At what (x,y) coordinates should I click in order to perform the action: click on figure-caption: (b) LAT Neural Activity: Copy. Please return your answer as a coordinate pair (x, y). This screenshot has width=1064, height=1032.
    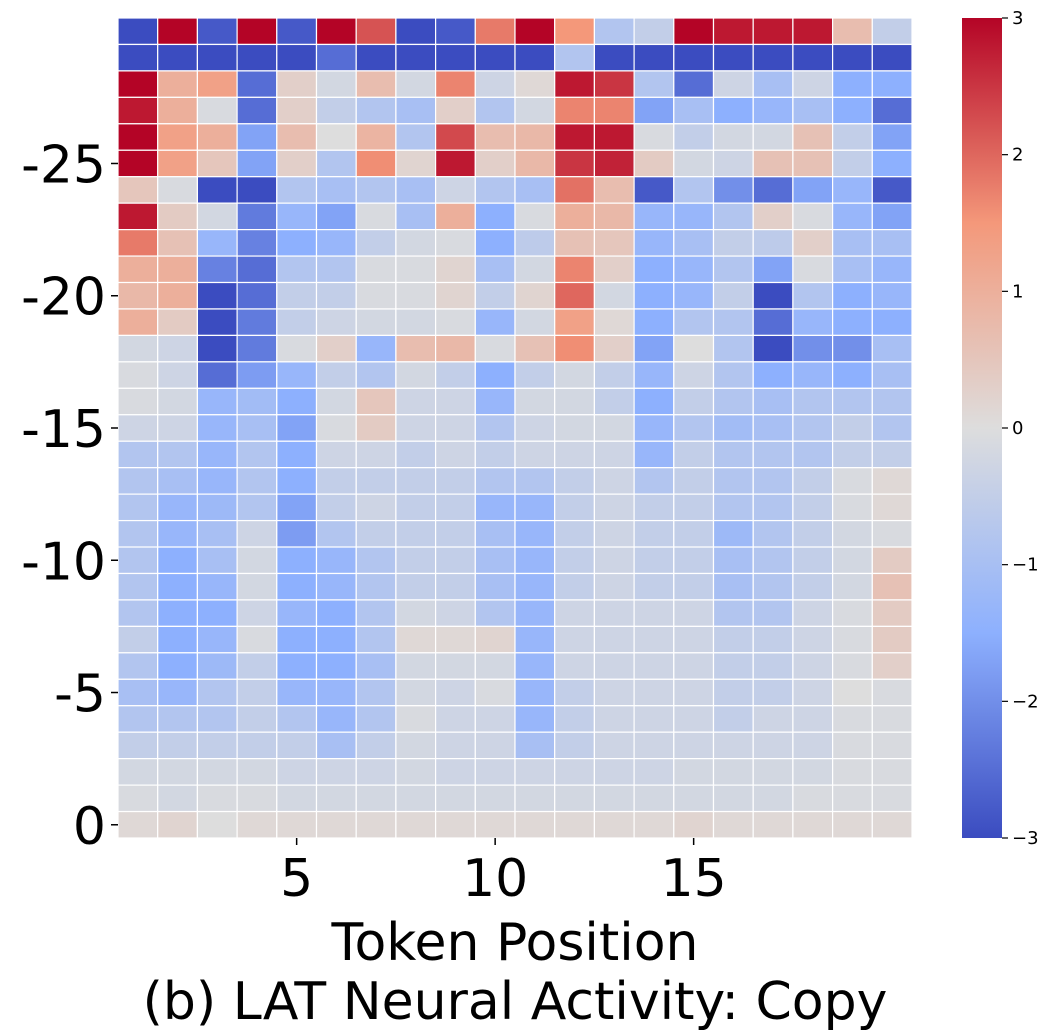
    Looking at the image, I should click on (515, 1002).